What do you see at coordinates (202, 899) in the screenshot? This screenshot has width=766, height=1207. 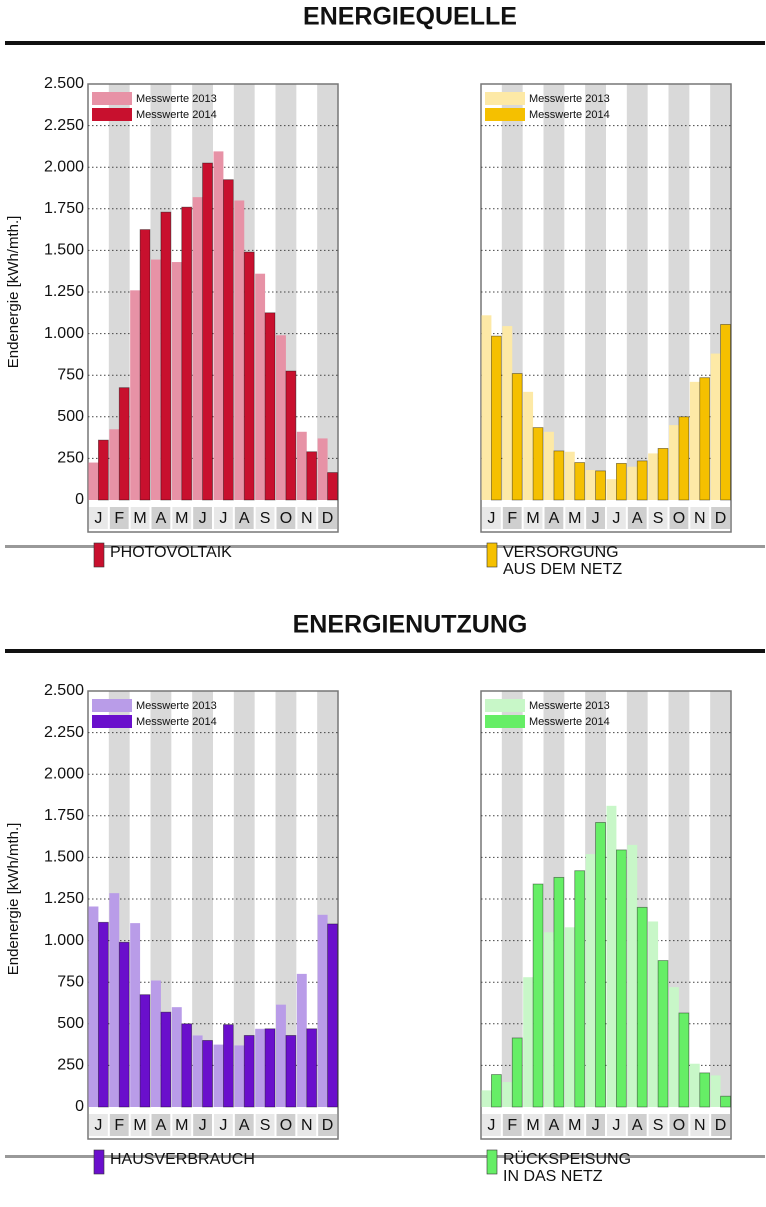 I see `stripe` at bounding box center [202, 899].